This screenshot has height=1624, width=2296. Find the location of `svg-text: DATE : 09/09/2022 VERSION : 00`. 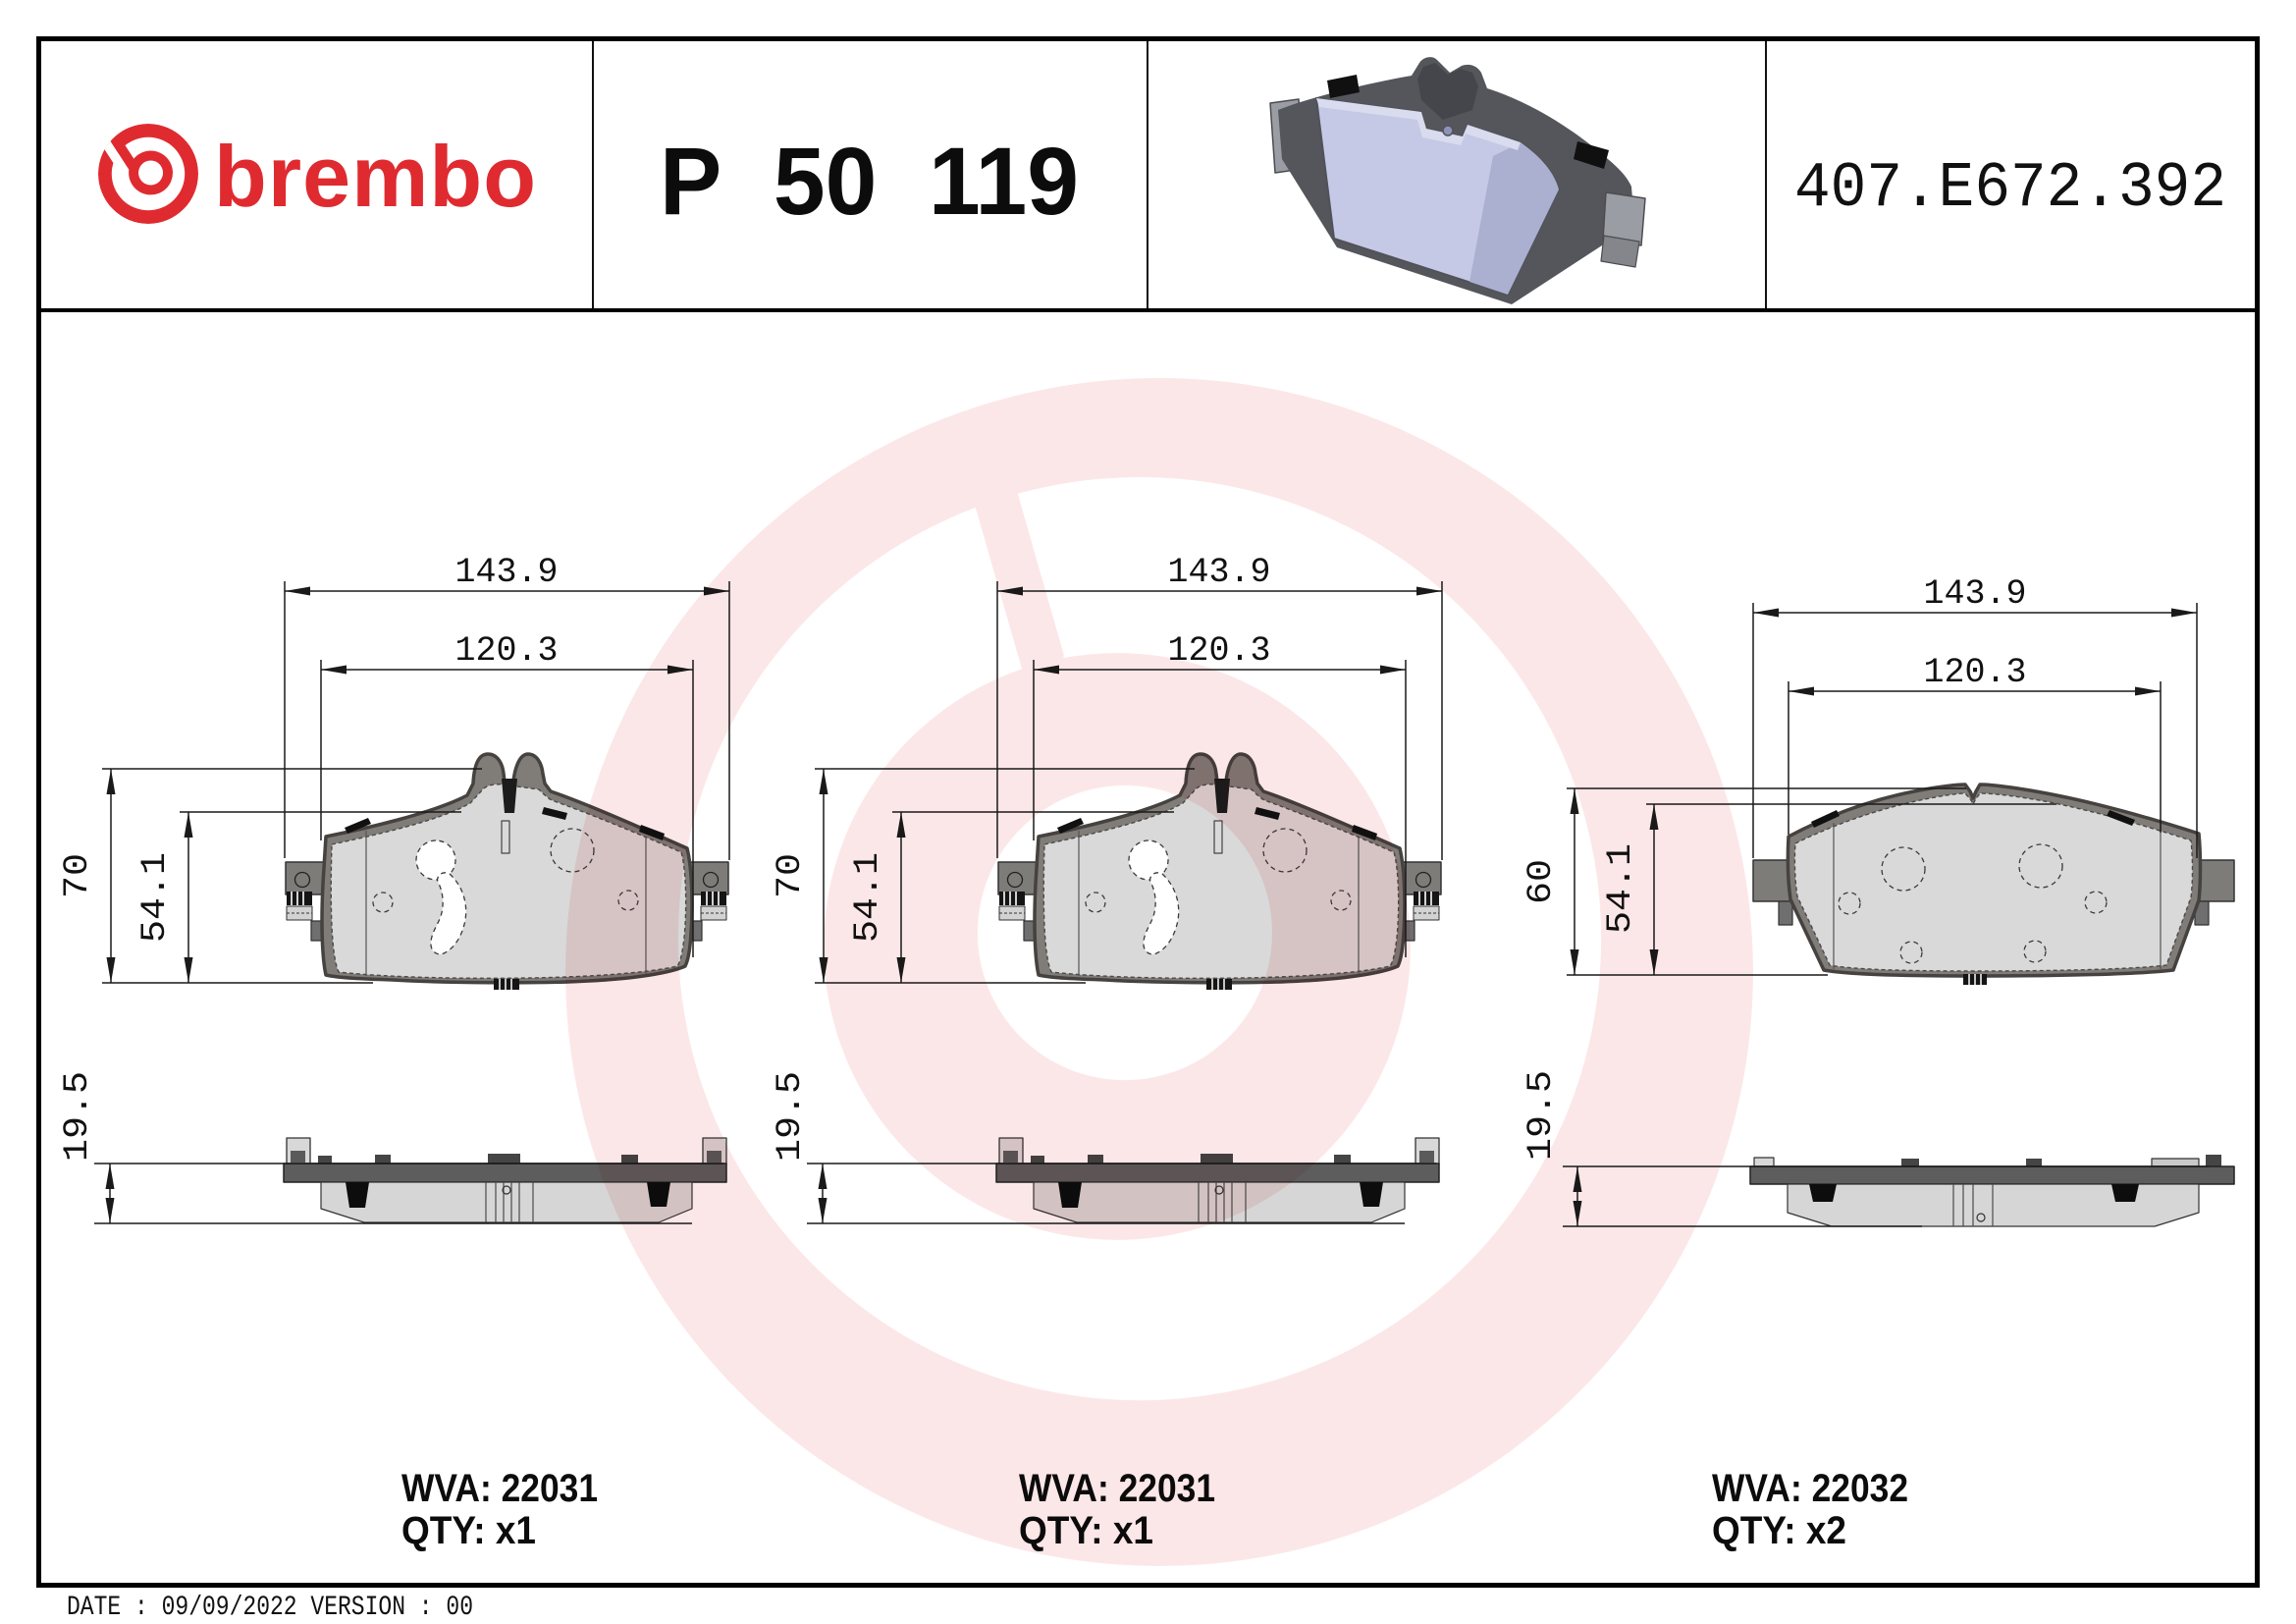

svg-text: DATE : 09/09/2022 VERSION : 00 is located at coordinates (270, 1608).